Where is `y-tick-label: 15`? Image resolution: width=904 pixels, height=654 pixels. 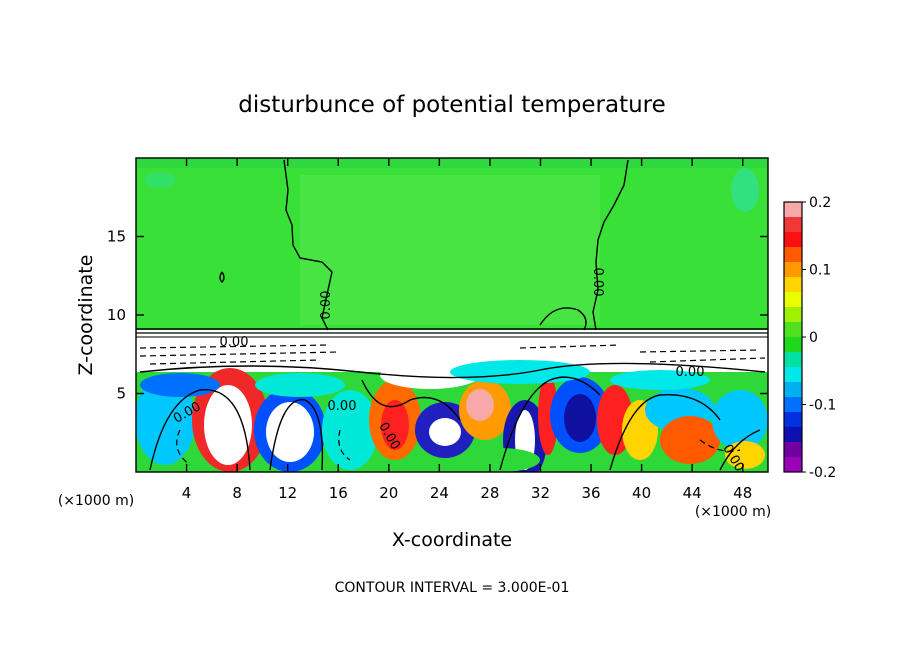 y-tick-label: 15 is located at coordinates (116, 237).